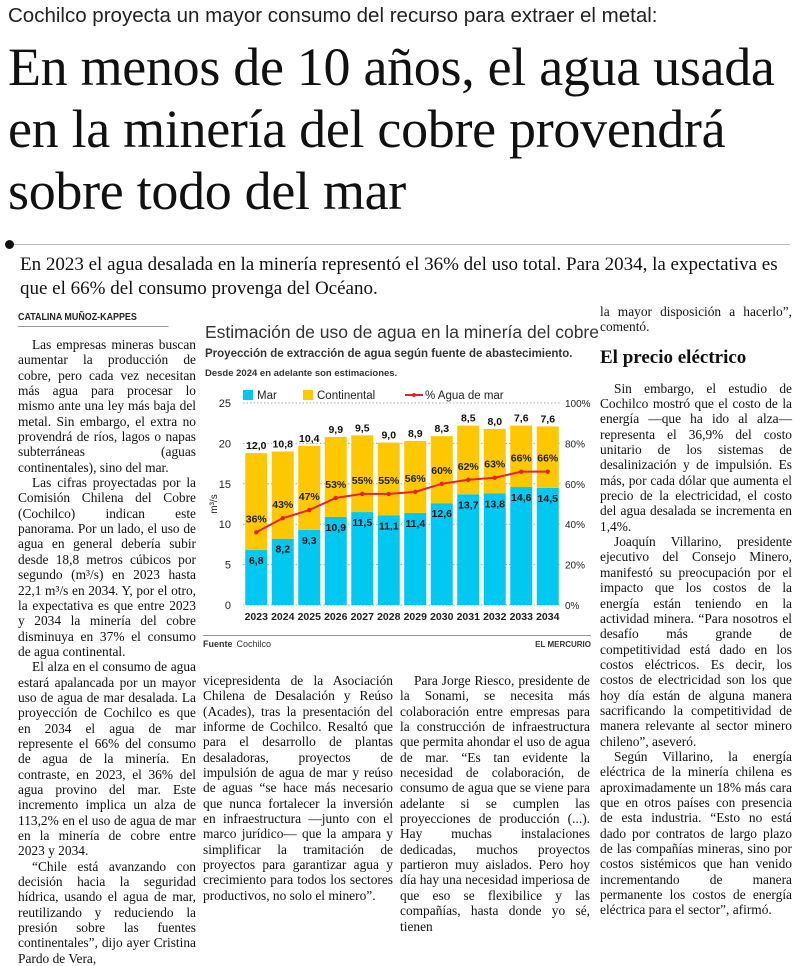  Describe the element at coordinates (336, 528) in the screenshot. I see `bar-label-mar: 10,9` at that location.